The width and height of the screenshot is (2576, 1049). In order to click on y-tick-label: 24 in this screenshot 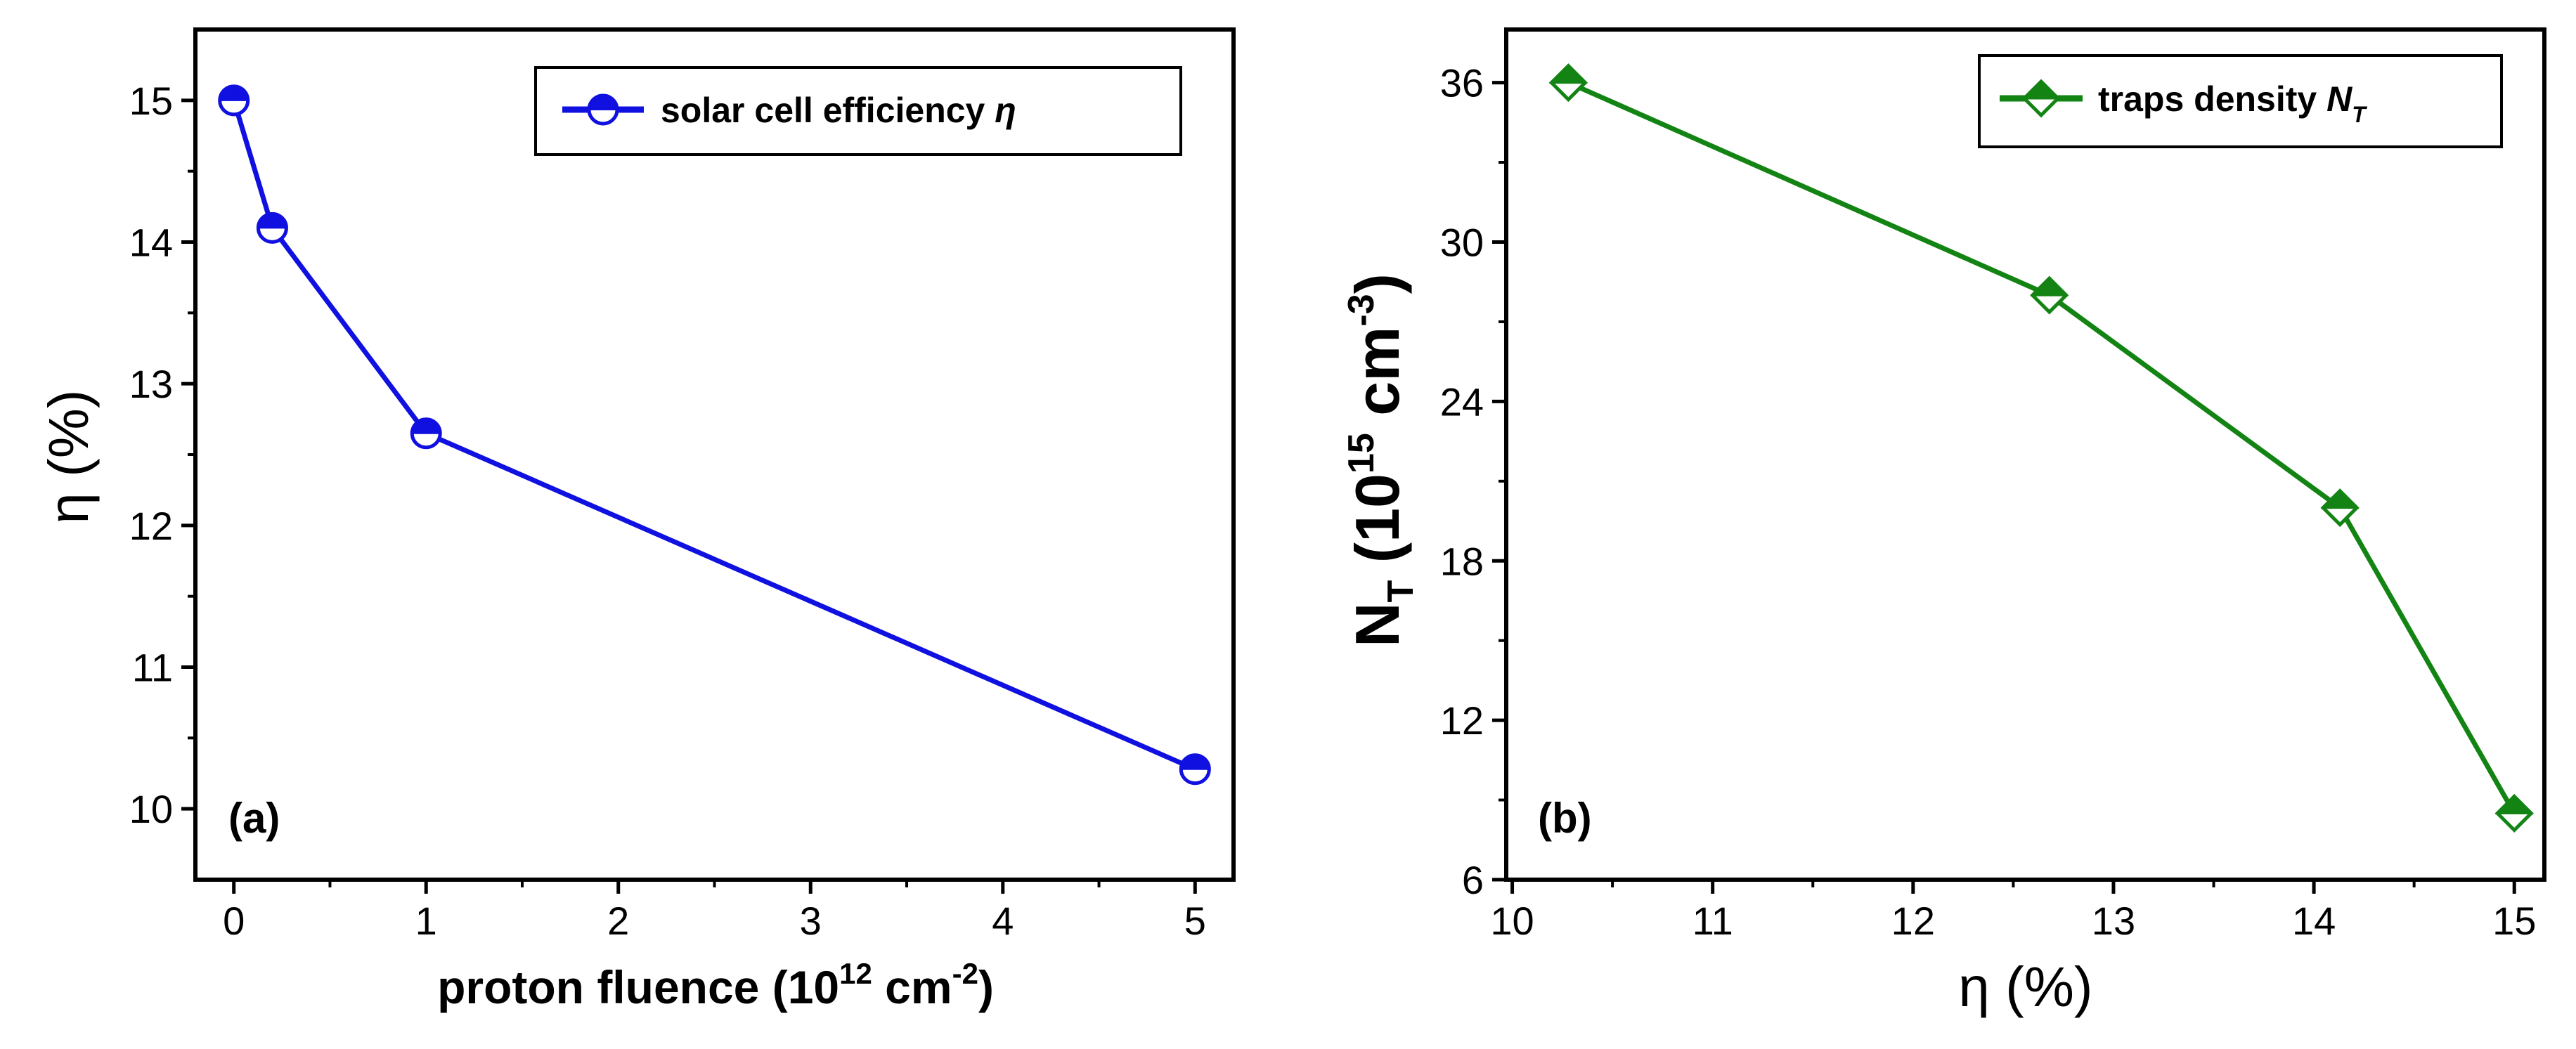, I will do `click(1462, 402)`.